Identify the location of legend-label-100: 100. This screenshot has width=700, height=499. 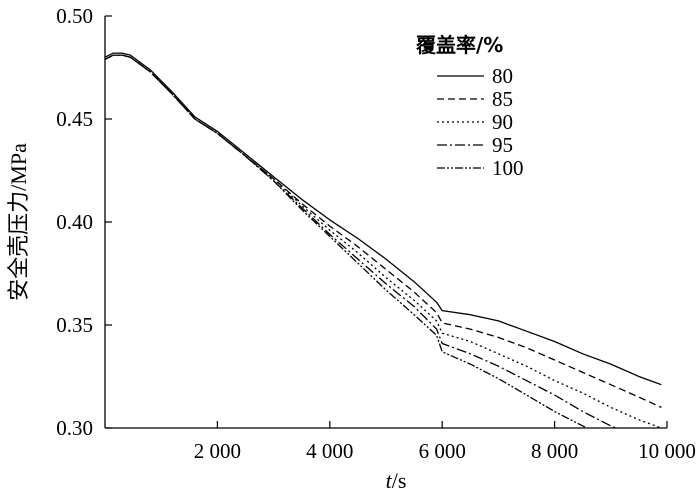
(508, 168).